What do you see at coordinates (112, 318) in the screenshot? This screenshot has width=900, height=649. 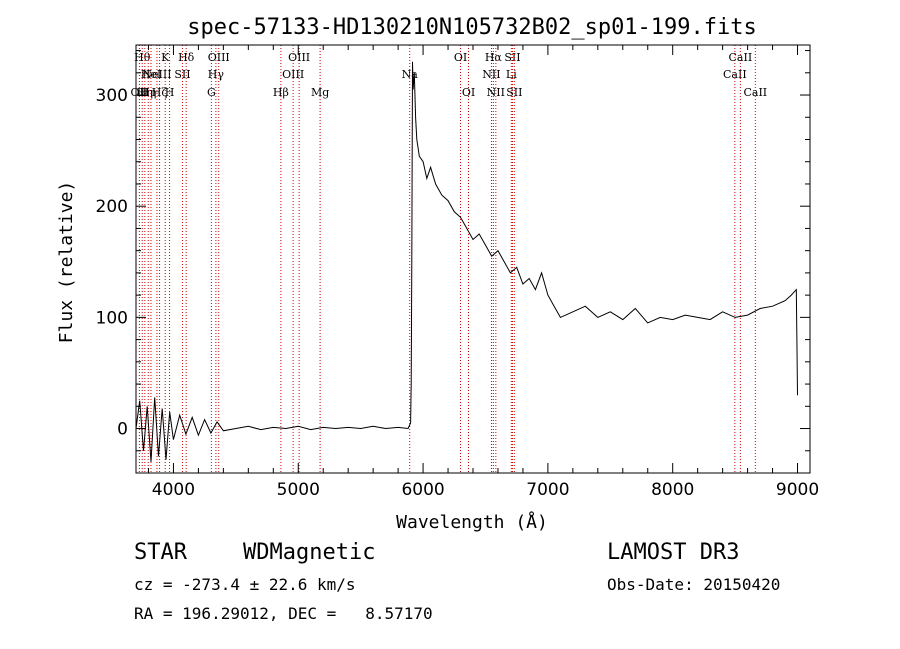 I see `y-tick-label: 100` at bounding box center [112, 318].